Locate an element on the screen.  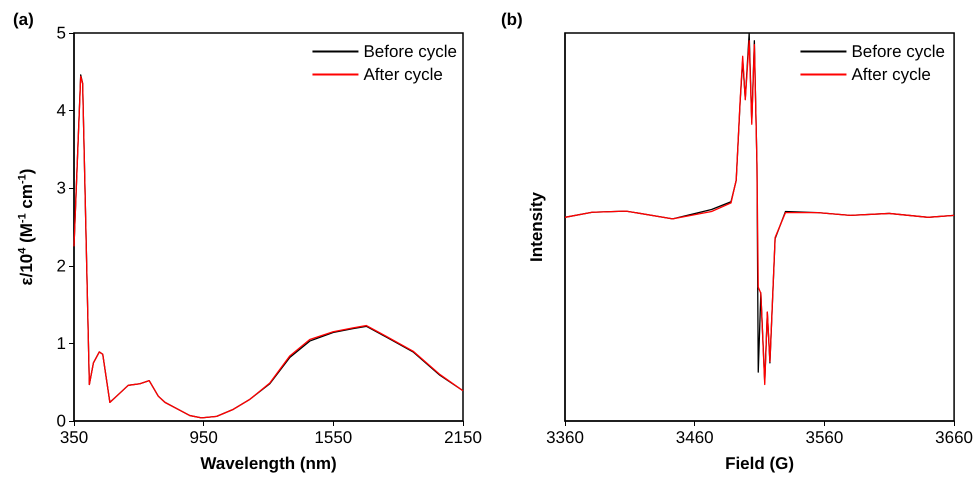
x-axis-title: Field (G) is located at coordinates (759, 463).